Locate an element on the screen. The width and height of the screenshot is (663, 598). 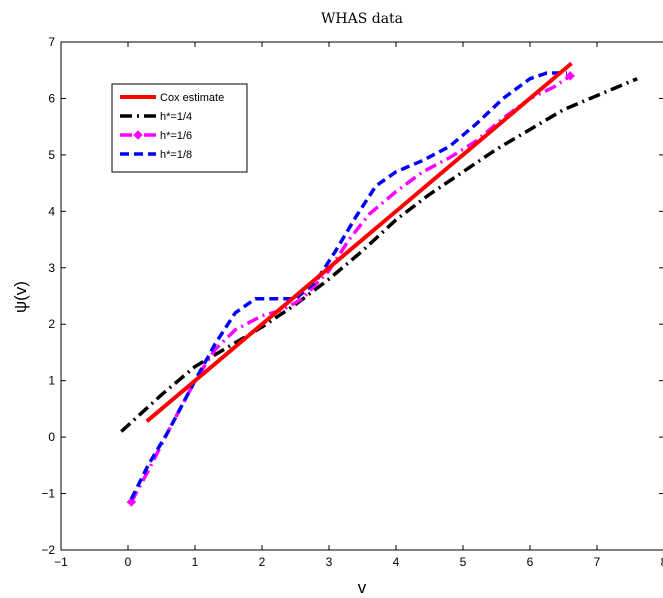
y-tick-label: 3 is located at coordinates (51, 268).